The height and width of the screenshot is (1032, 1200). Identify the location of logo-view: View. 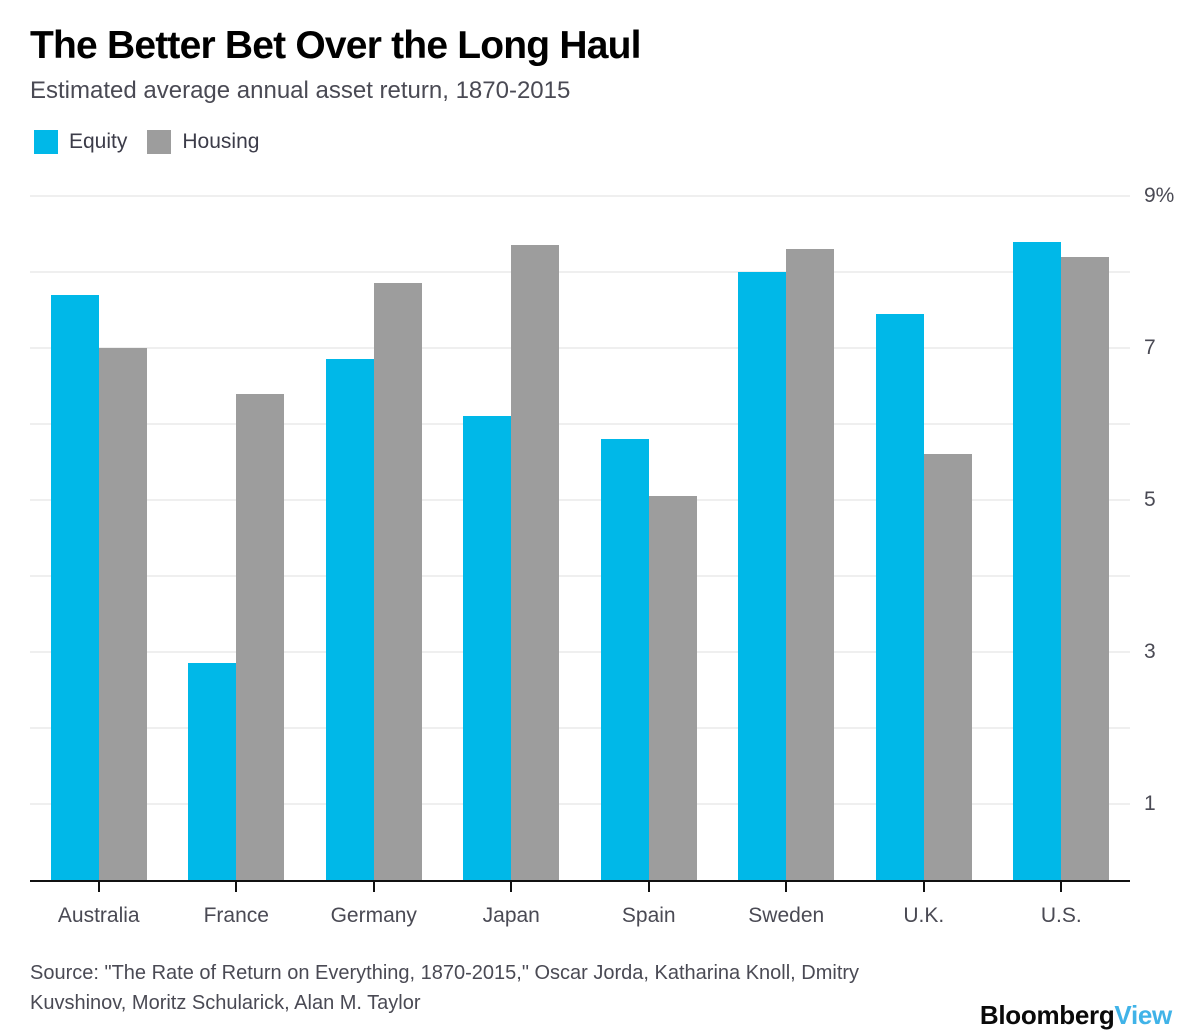
(1143, 1015).